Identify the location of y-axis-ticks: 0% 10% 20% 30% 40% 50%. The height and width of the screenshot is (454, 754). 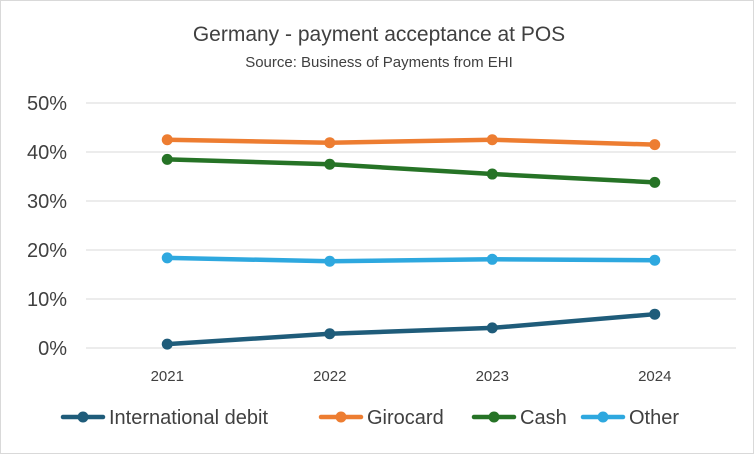
(47, 226).